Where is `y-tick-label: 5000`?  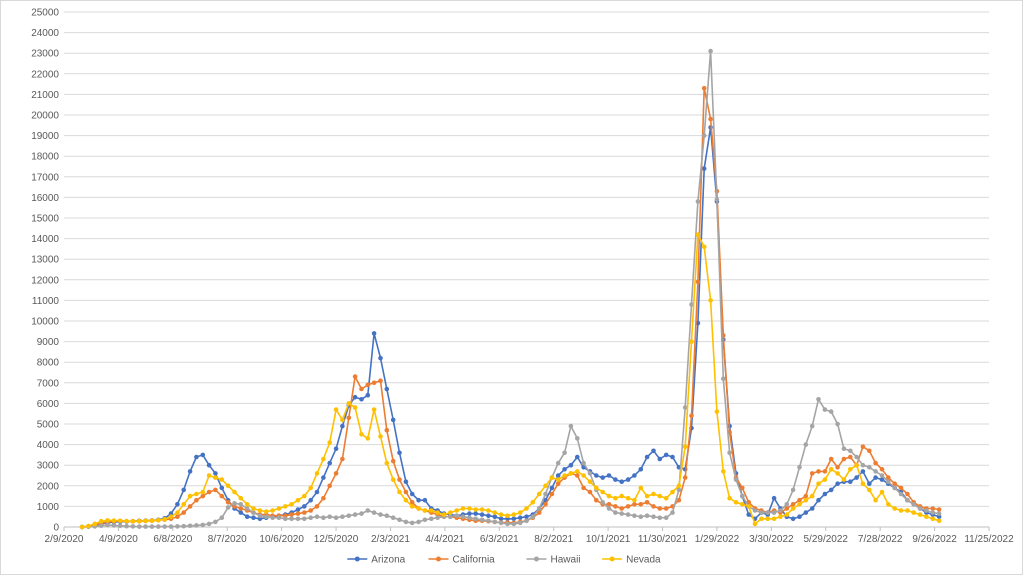
y-tick-label: 5000 is located at coordinates (48, 425).